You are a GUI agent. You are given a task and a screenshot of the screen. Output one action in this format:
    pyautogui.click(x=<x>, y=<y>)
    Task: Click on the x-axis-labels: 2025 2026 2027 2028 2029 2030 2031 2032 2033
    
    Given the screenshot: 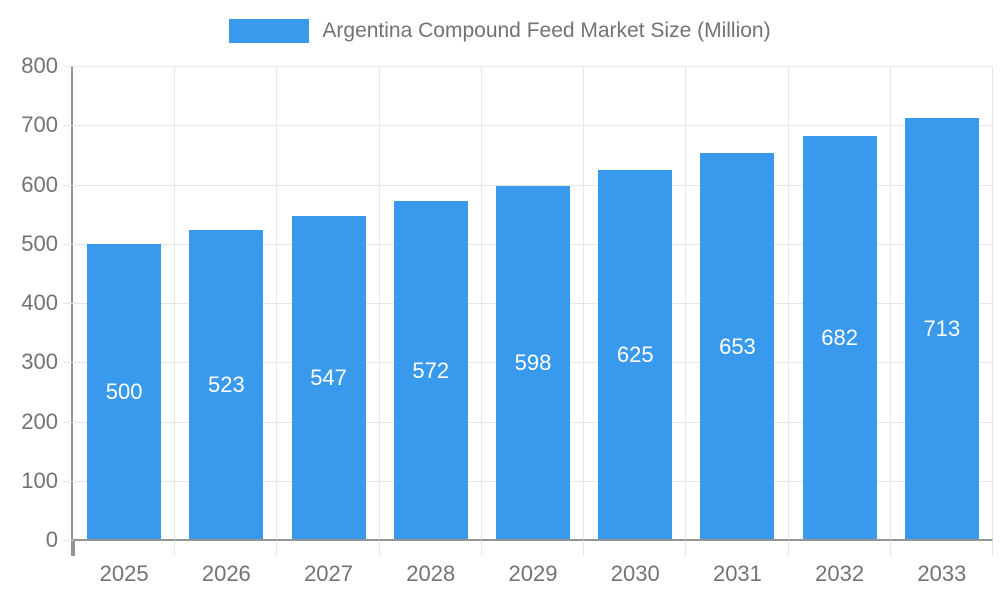 What is the action you would take?
    pyautogui.click(x=533, y=570)
    